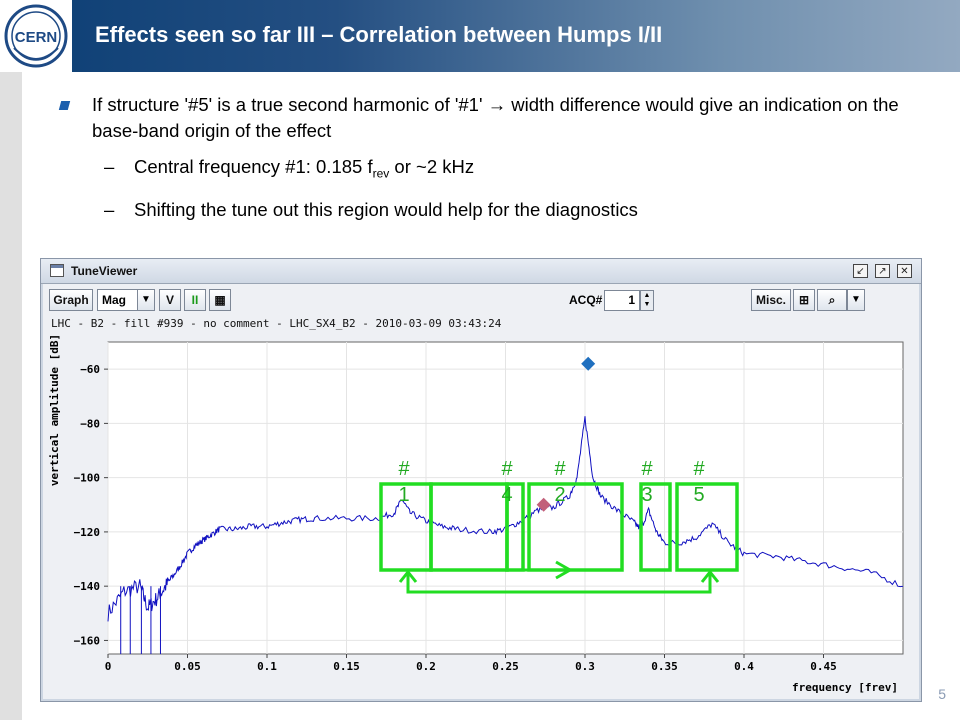 This screenshot has width=960, height=720. I want to click on slide-left-band, so click(11, 360).